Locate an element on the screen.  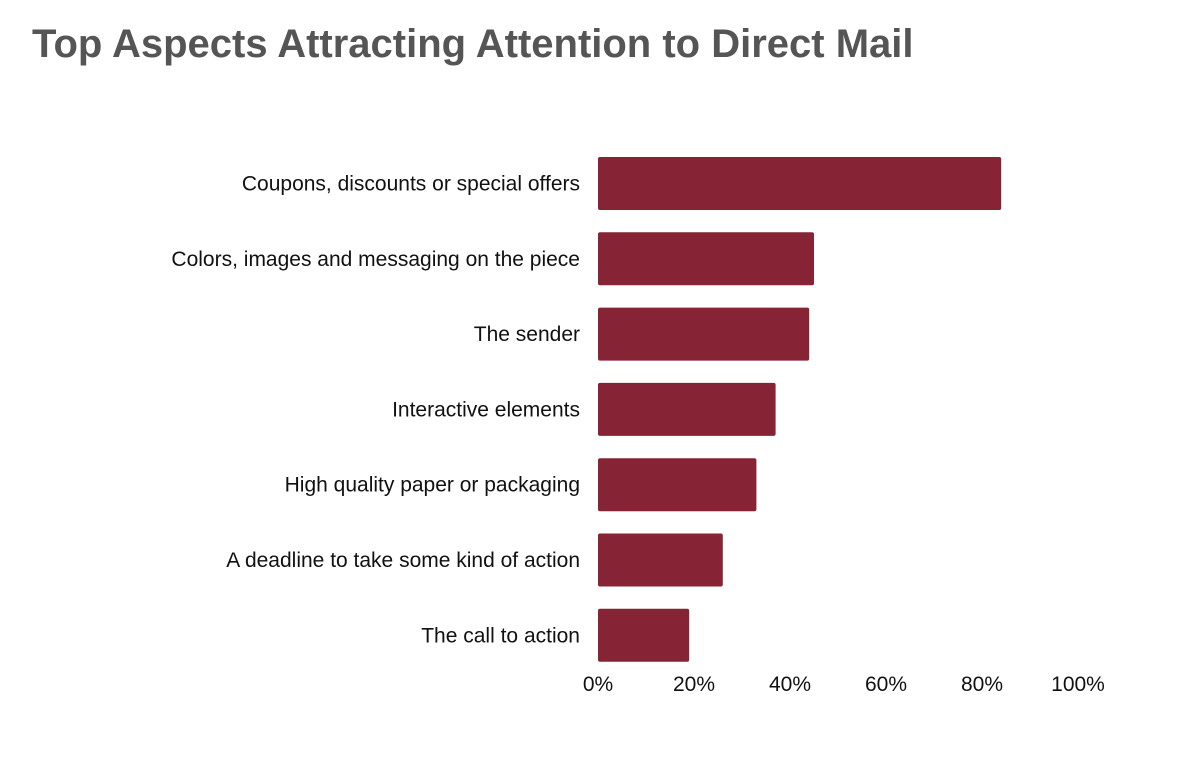
category-label-5: High quality paper or packaging is located at coordinates (432, 485).